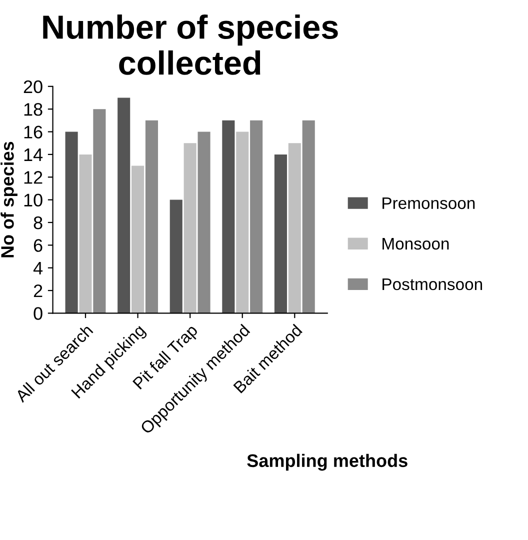  Describe the element at coordinates (327, 462) in the screenshot. I see `x-axis-title: Sampling methods` at that location.